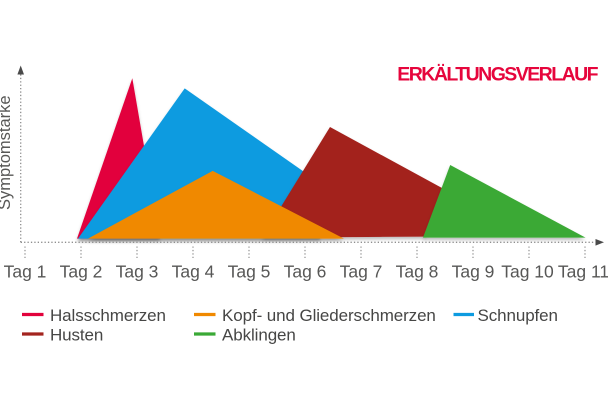 Image resolution: width=608 pixels, height=404 pixels. What do you see at coordinates (193, 272) in the screenshot?
I see `svg-text: Tag 4` at bounding box center [193, 272].